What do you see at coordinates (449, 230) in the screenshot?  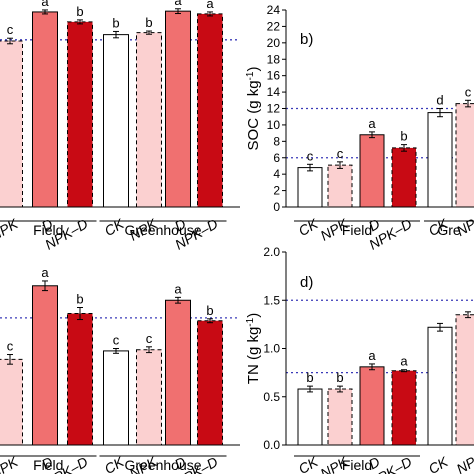 I see `group-label: Gre` at bounding box center [449, 230].